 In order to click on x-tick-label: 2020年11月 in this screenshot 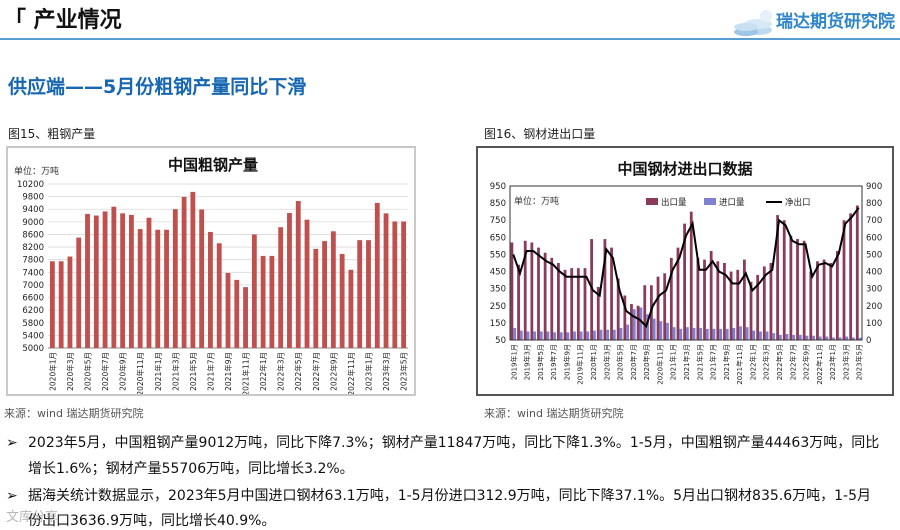, I will do `click(140, 373)`.